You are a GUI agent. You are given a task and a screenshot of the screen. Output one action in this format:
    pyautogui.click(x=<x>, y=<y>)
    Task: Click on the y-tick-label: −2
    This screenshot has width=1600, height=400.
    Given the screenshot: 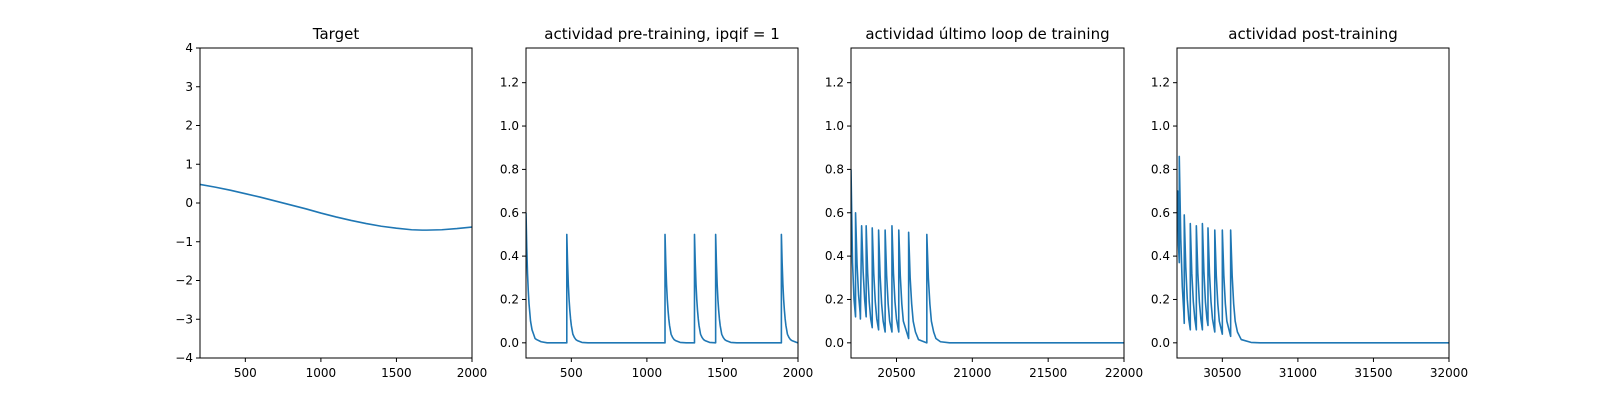 What is the action you would take?
    pyautogui.click(x=184, y=281)
    